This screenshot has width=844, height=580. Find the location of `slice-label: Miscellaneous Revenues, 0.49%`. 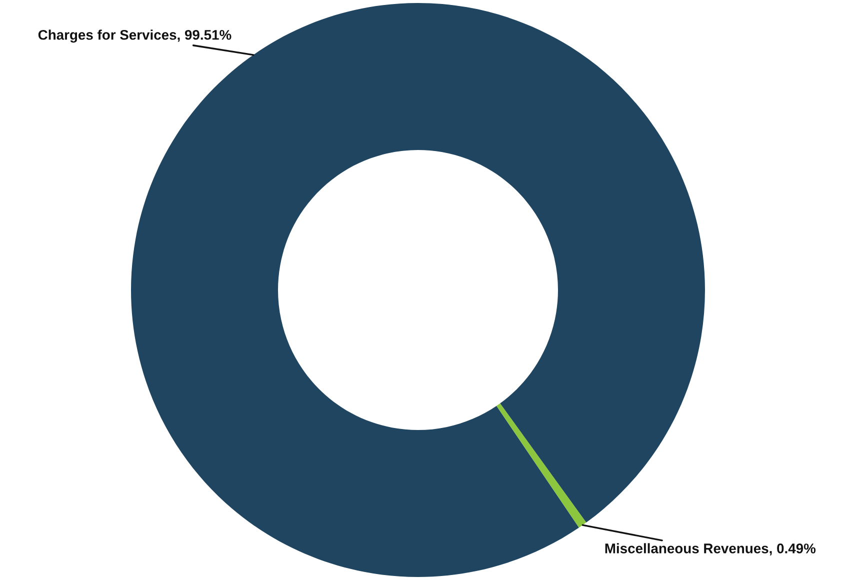

slice-label: Miscellaneous Revenues, 0.49% is located at coordinates (710, 549).